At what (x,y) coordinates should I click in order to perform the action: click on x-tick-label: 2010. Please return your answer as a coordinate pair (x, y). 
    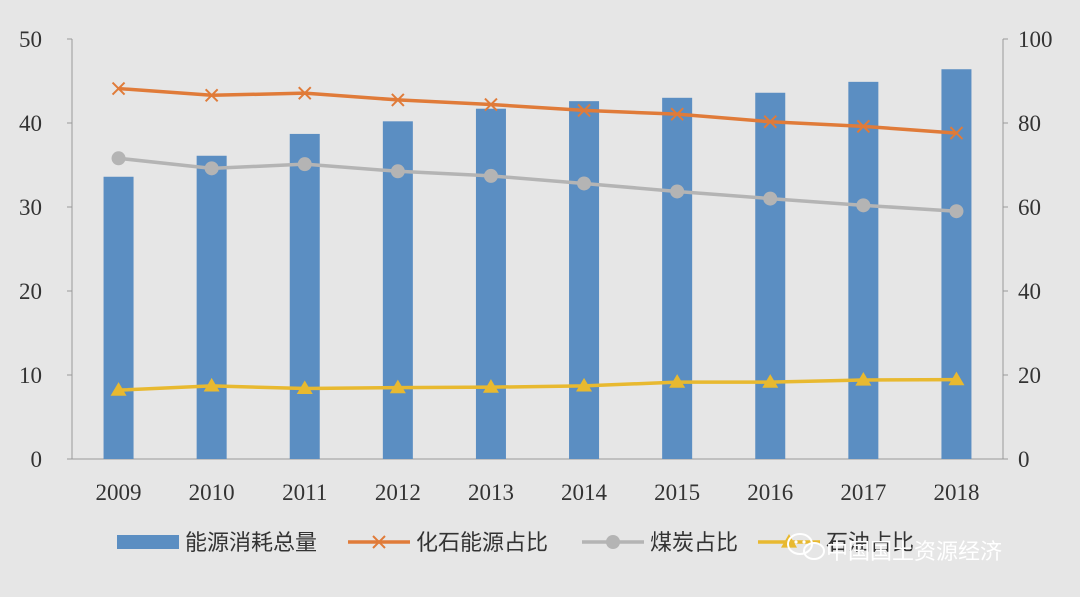
    Looking at the image, I should click on (212, 492).